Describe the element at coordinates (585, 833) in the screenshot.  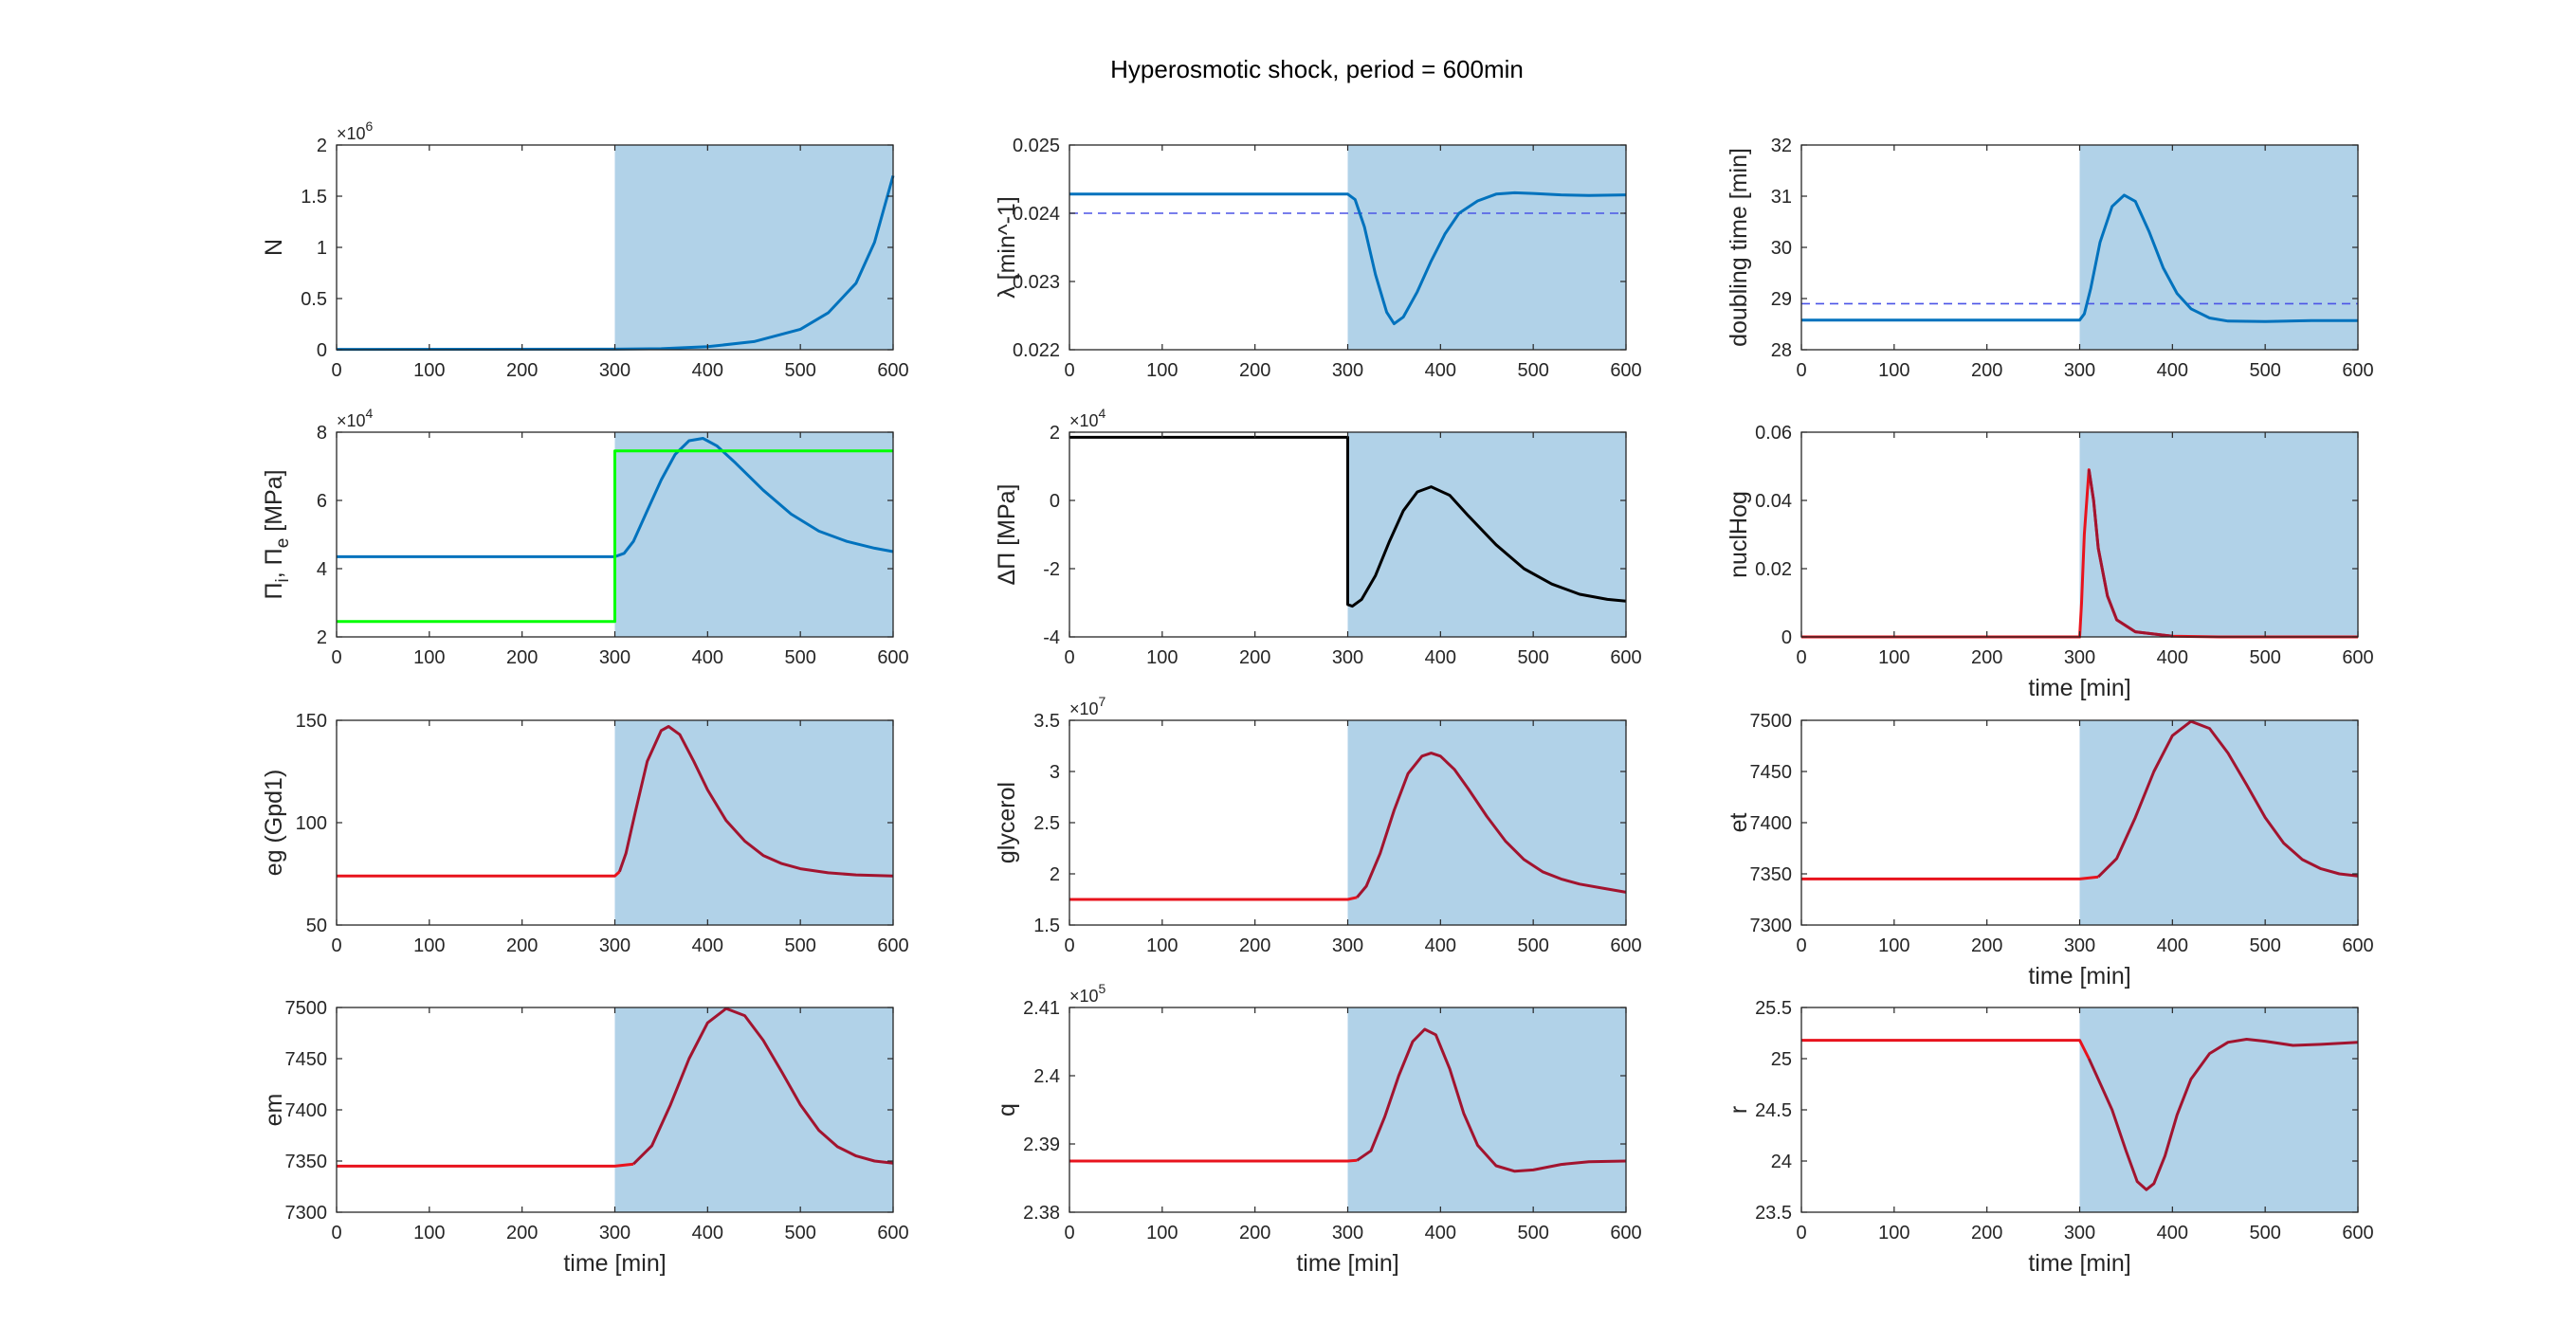
I see `subplot-eg: 0 100 200 300 400 500 600 50 100 150 eg (Gpd1)` at that location.